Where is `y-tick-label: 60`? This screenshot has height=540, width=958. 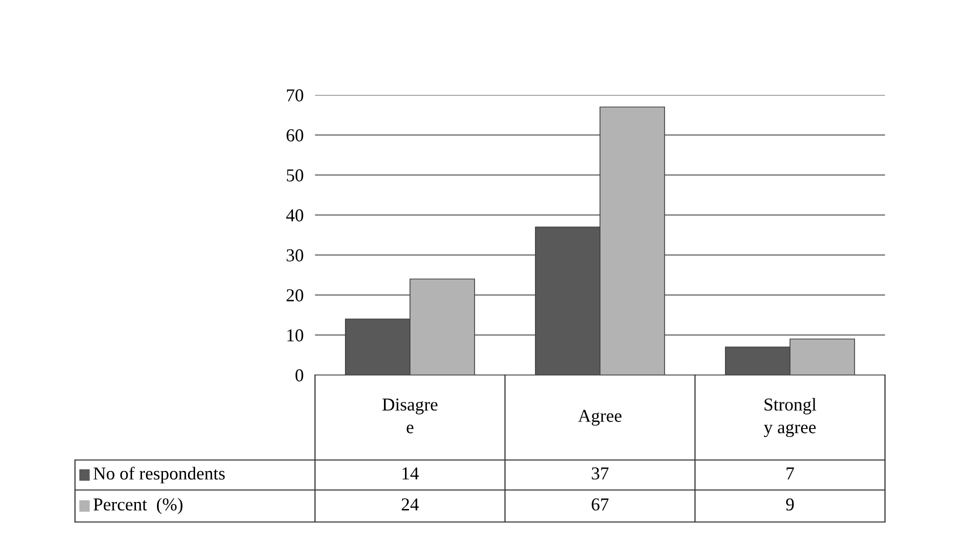 y-tick-label: 60 is located at coordinates (295, 135).